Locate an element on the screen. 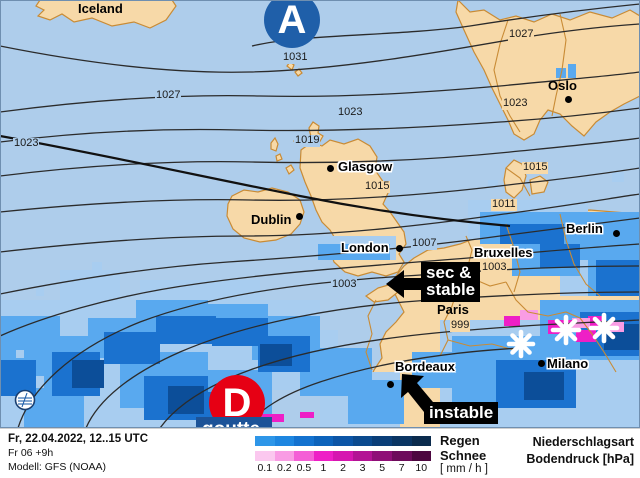 The height and width of the screenshot is (478, 640). scale-tick-2: 2 is located at coordinates (343, 468).